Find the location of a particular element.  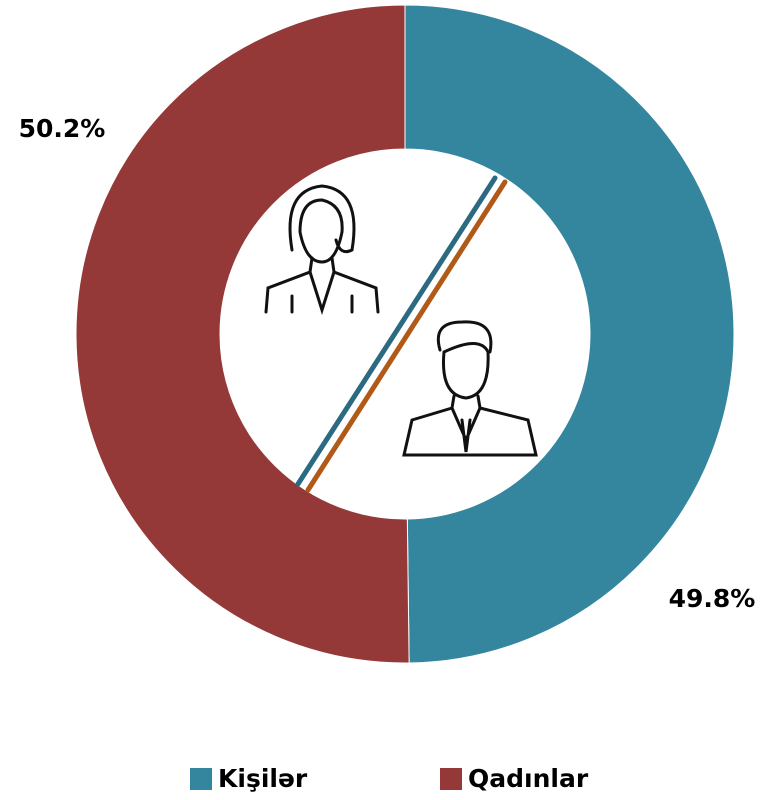

decor is located at coordinates (401, 334).